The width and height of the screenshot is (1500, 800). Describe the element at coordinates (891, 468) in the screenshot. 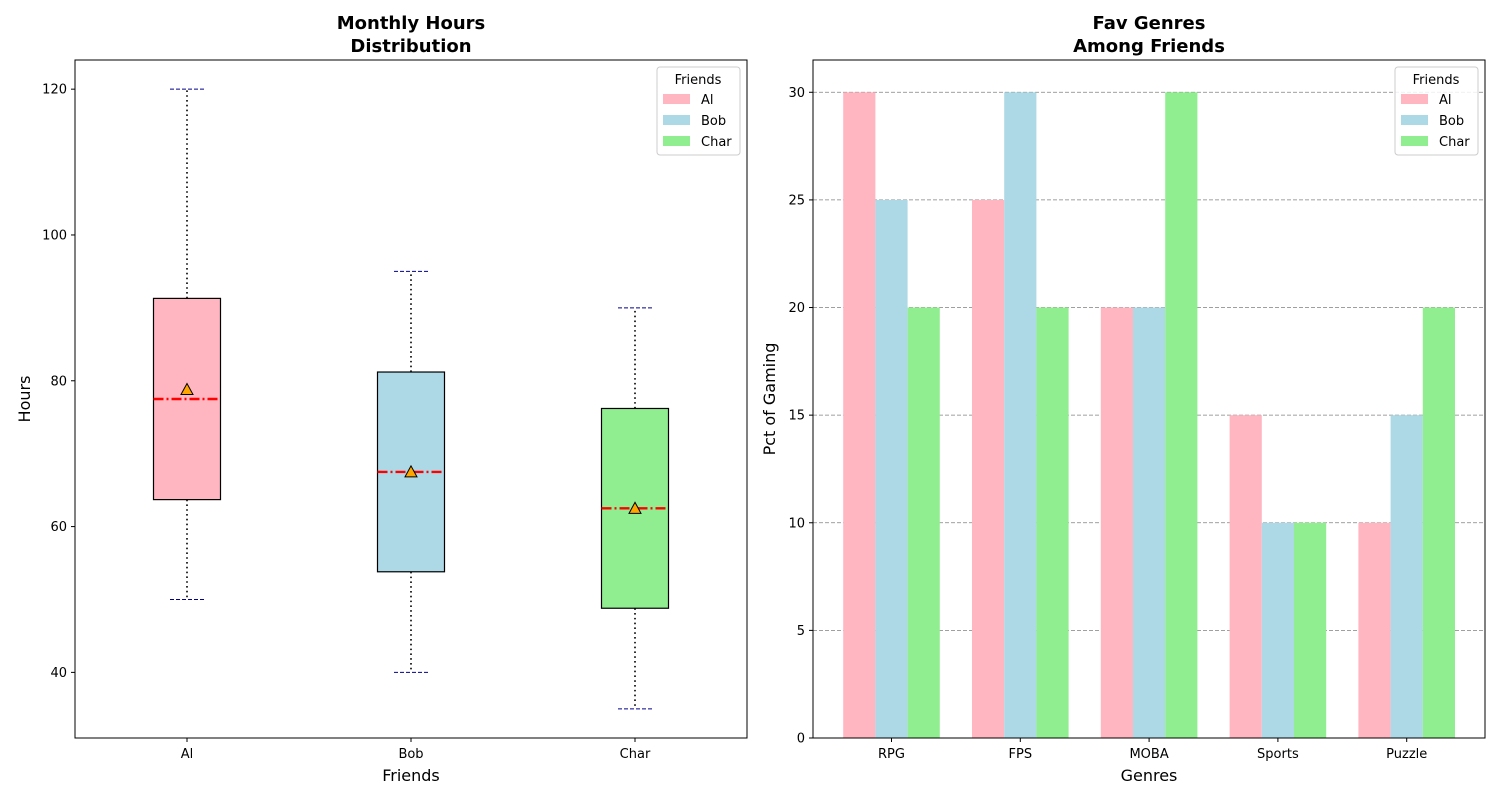

I see `bar-bob-rpg` at that location.